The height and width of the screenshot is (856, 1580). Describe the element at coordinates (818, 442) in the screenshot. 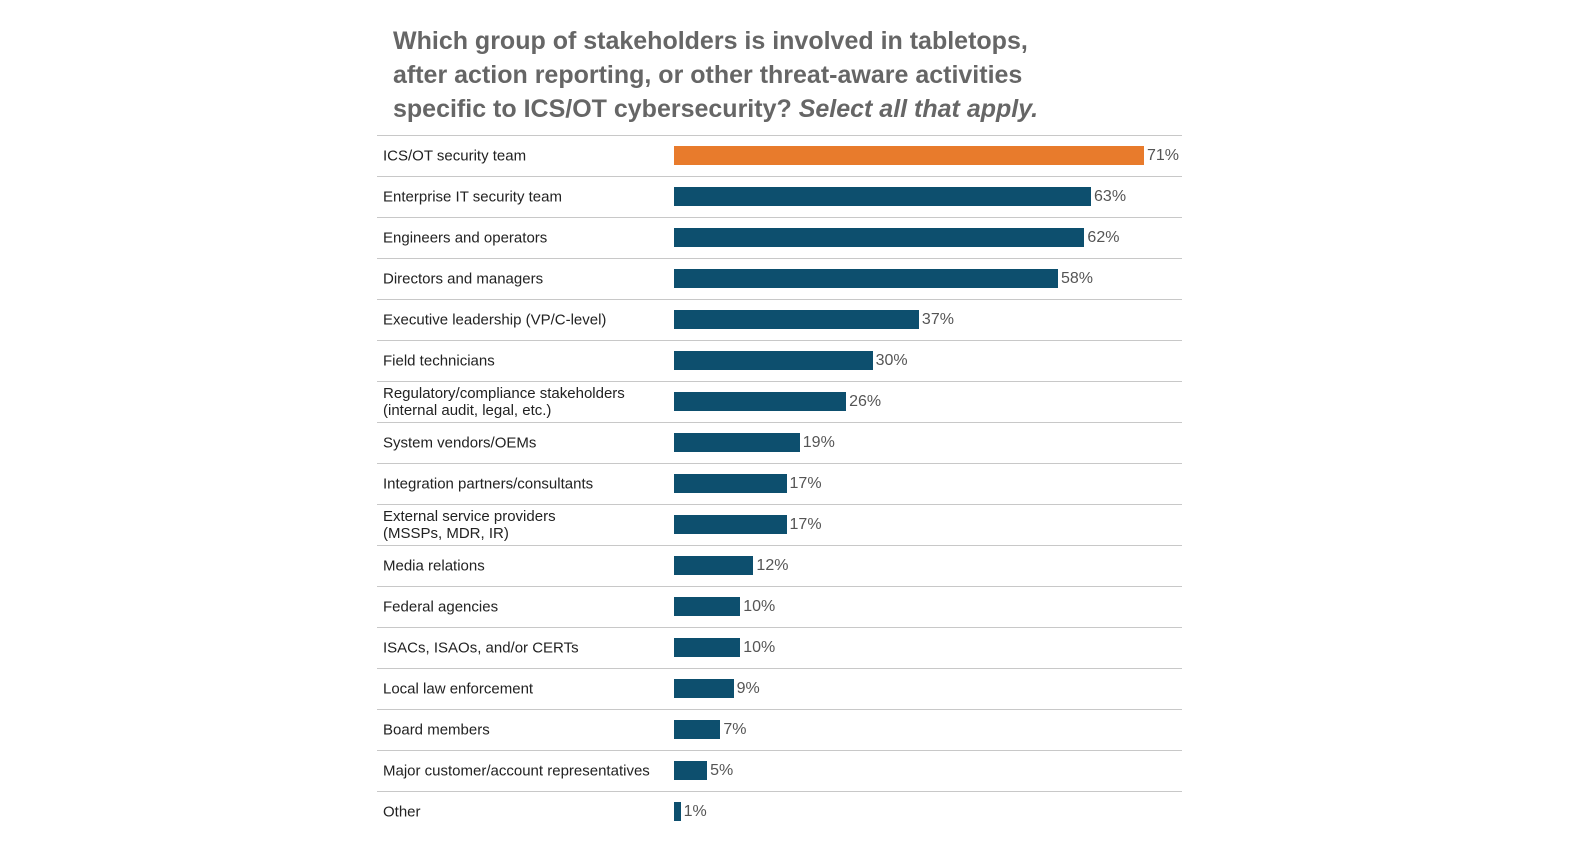

I see `value-label: 19%` at that location.